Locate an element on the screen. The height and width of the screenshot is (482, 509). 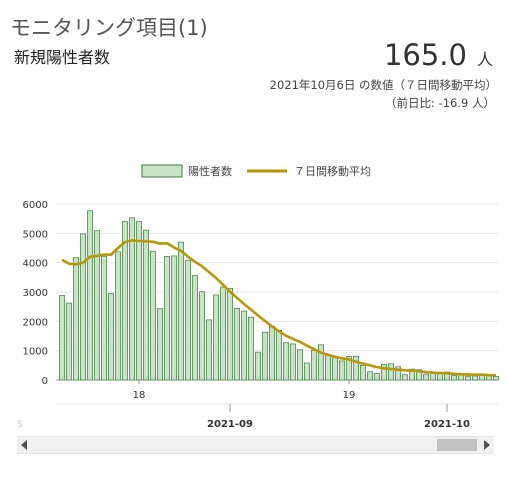
legend-bar-swatch is located at coordinates (162, 171).